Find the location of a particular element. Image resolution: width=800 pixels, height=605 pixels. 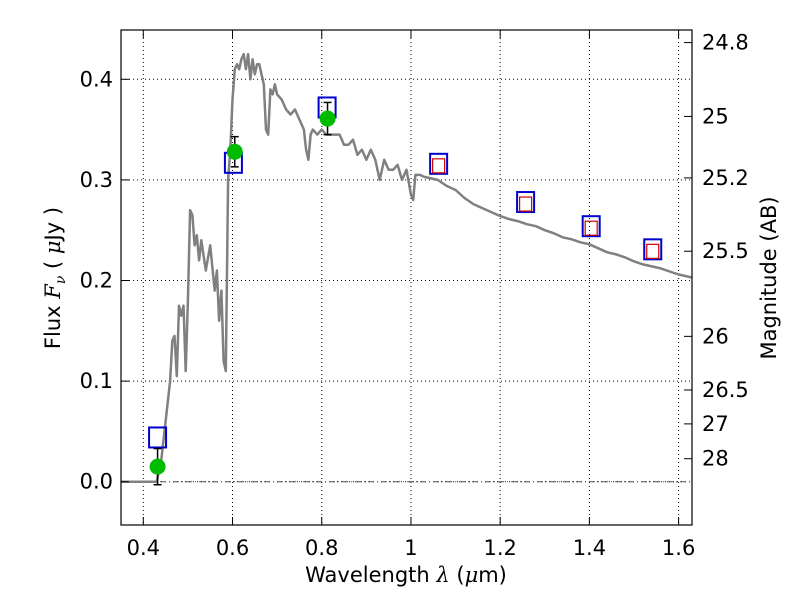

y2-tick-label: 25.2 is located at coordinates (725, 178).